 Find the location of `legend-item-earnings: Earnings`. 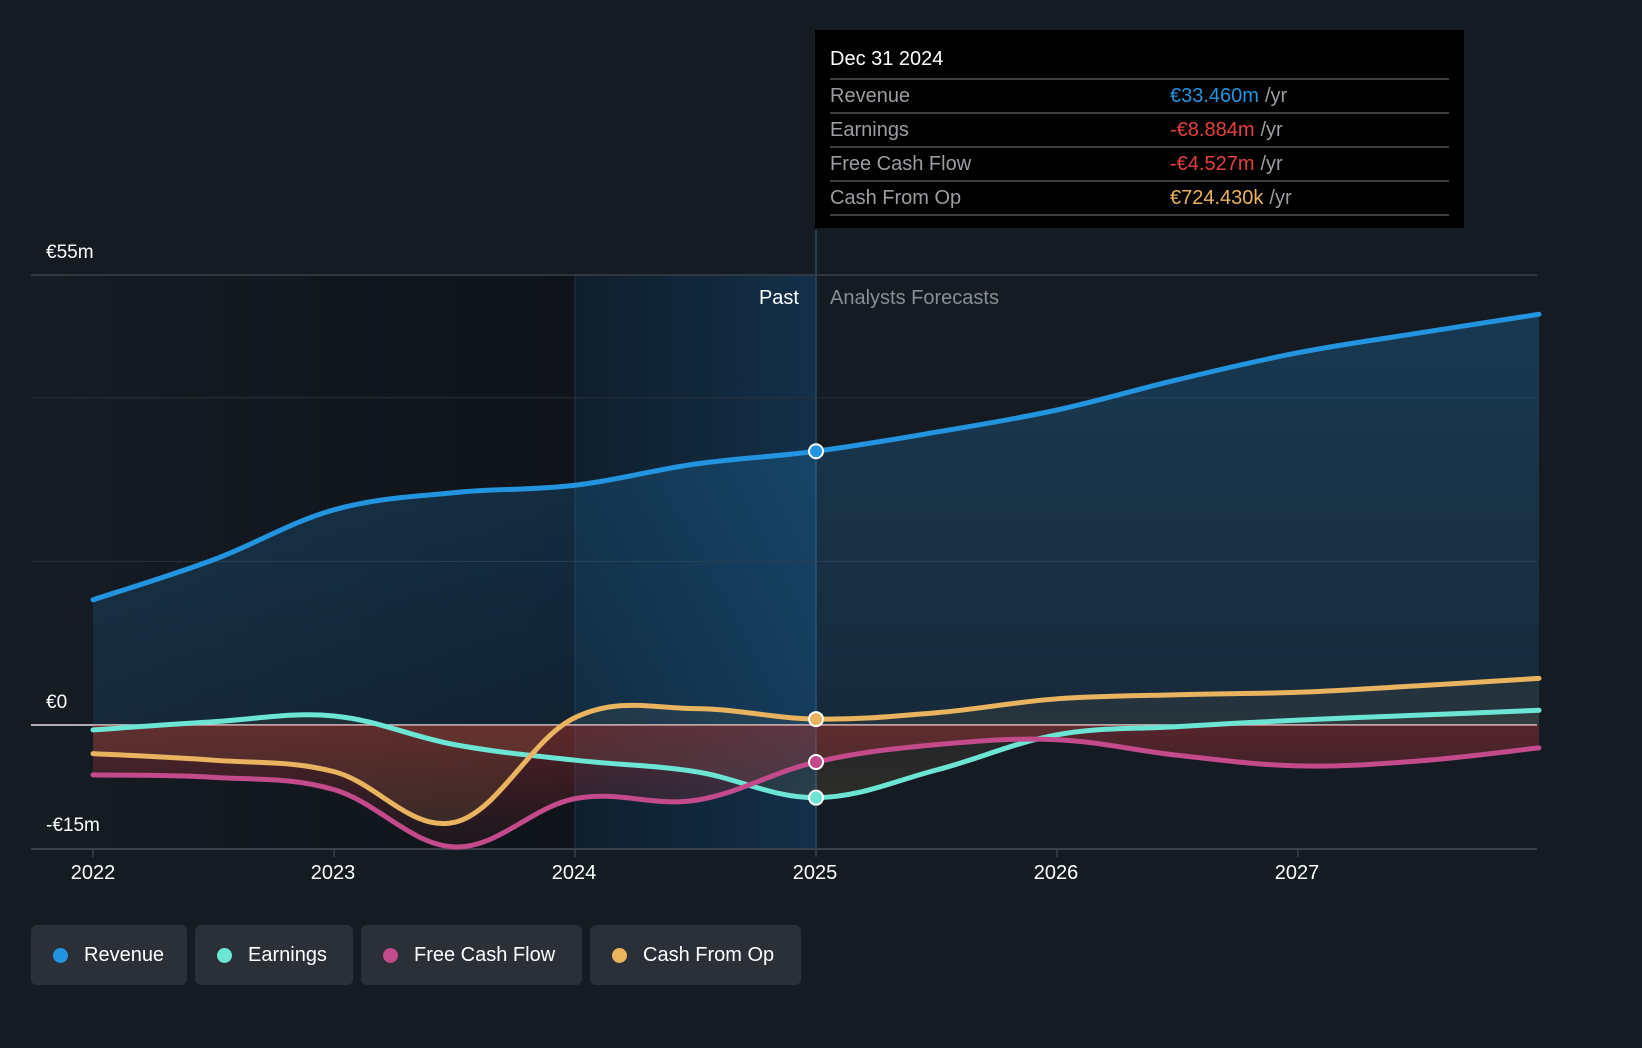

legend-item-earnings: Earnings is located at coordinates (274, 955).